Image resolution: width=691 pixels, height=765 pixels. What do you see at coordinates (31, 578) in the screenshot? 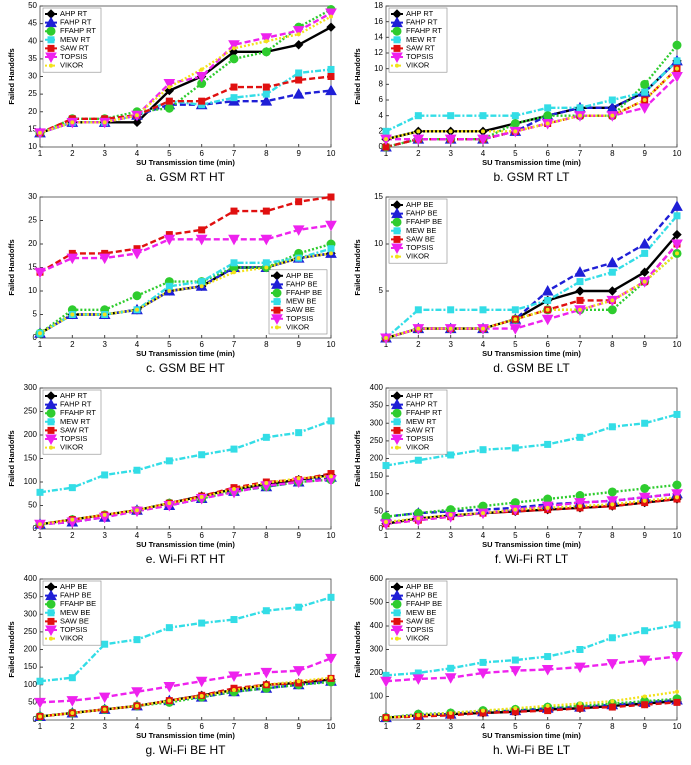
I see `y-tick-label: 400` at bounding box center [31, 578].